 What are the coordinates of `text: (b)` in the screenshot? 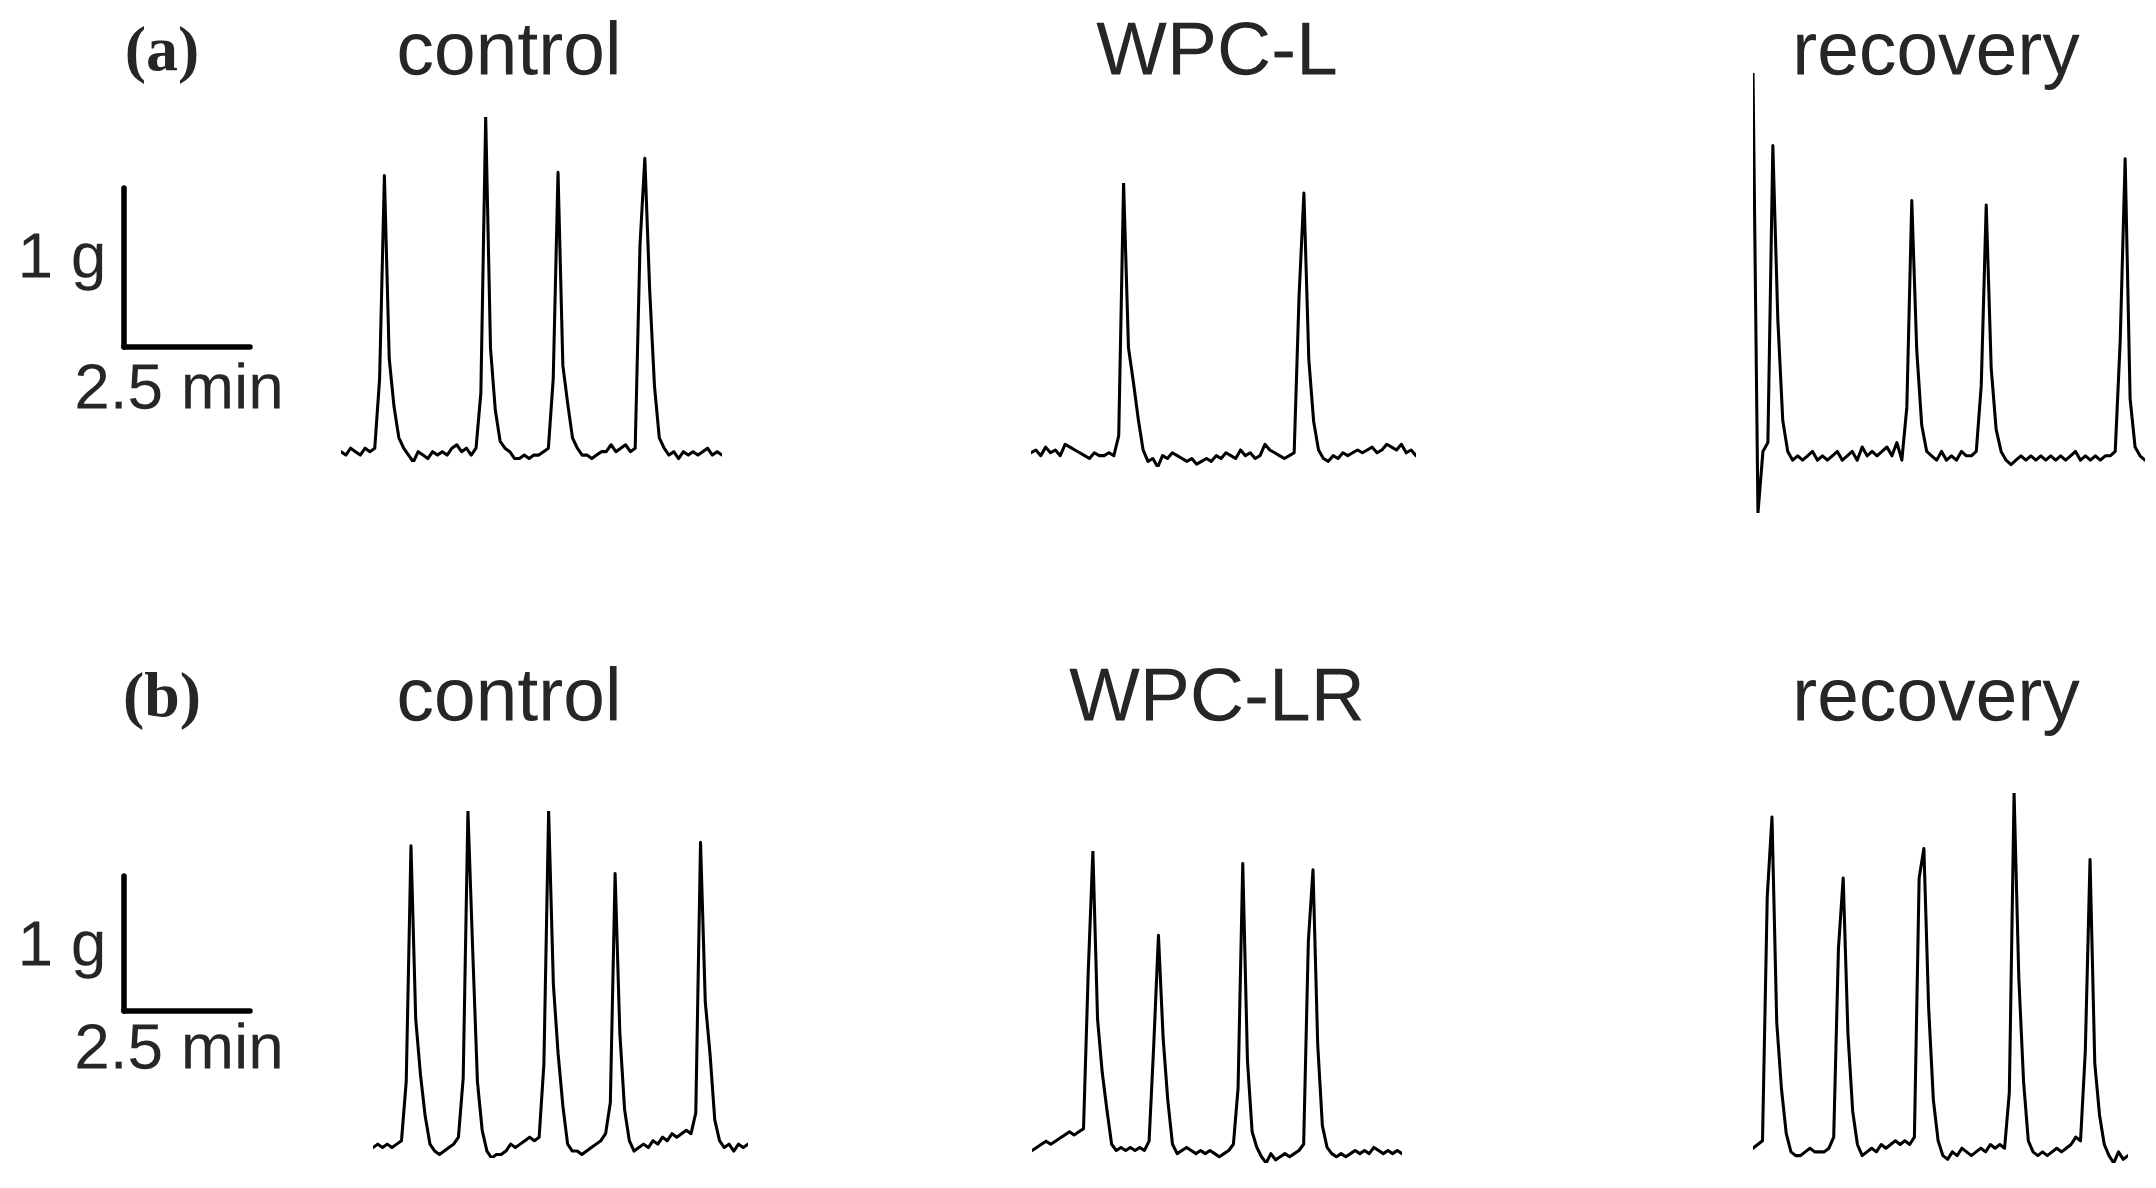 It's located at (162, 701).